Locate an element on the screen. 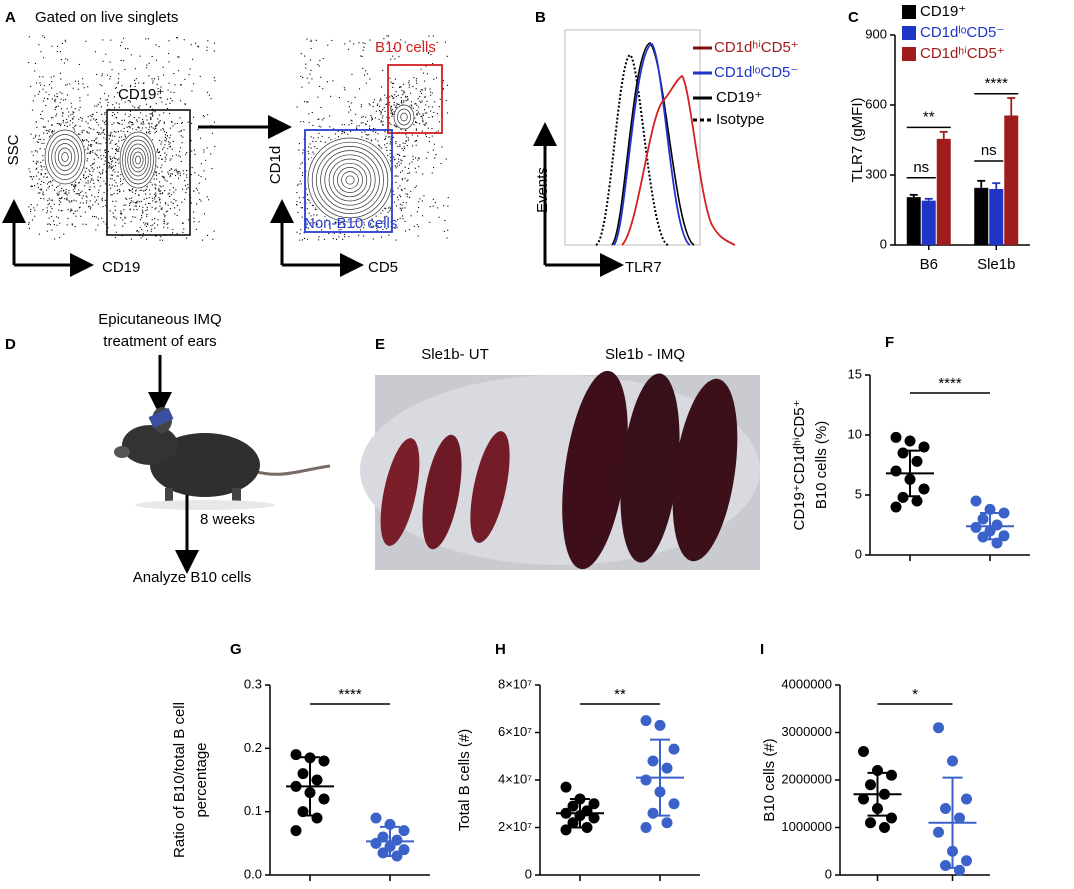  axis-label: CD1d is located at coordinates (275, 165).